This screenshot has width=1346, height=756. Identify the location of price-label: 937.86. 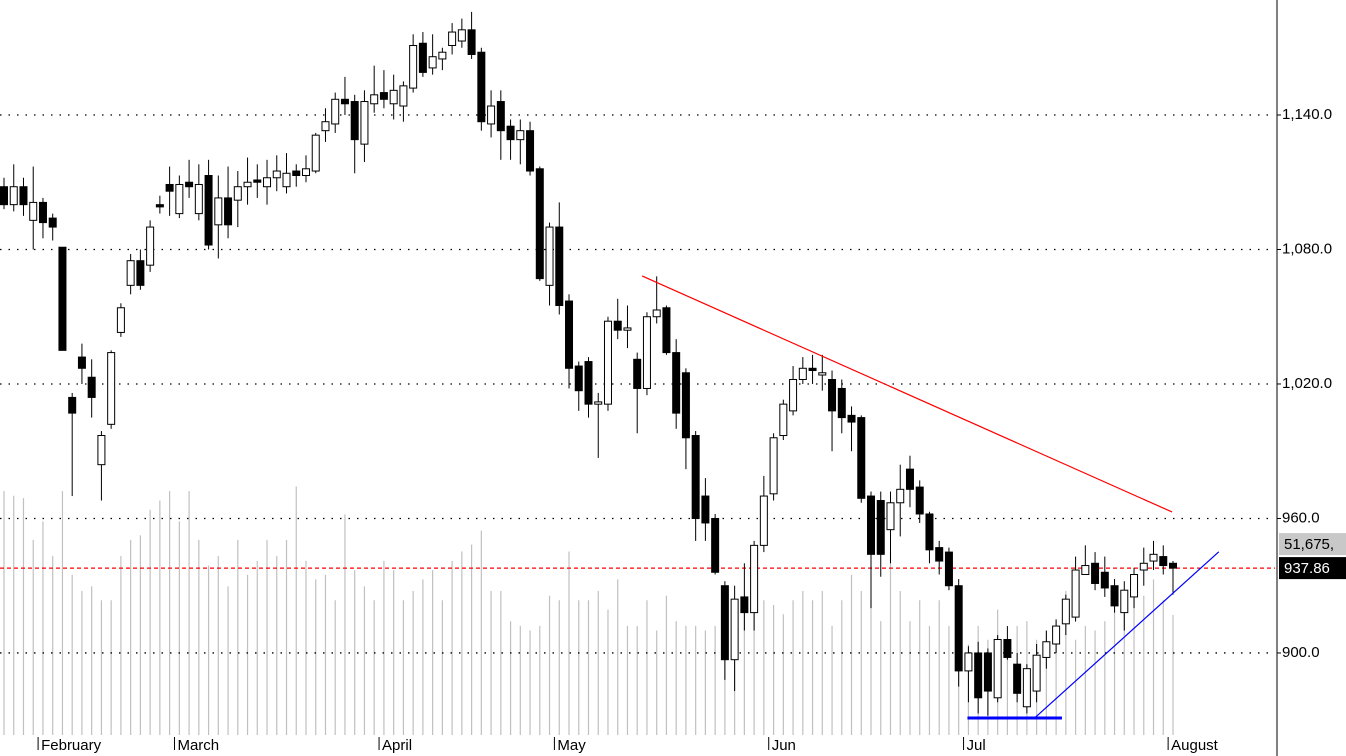
(1307, 568).